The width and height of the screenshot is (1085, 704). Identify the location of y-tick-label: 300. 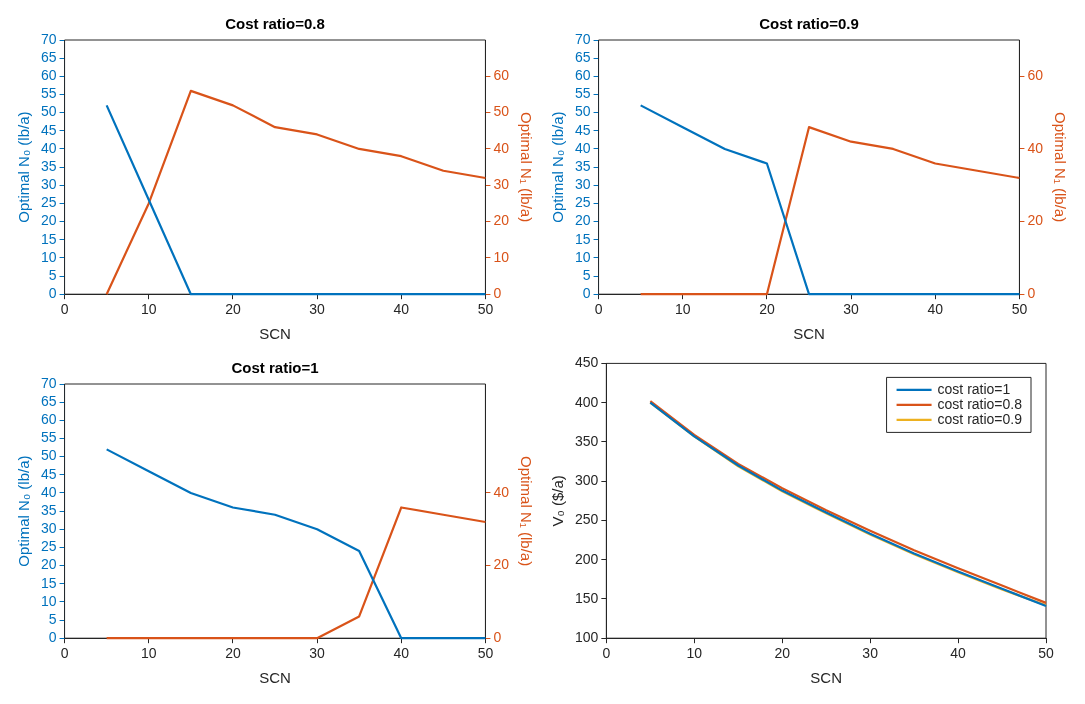
(587, 480).